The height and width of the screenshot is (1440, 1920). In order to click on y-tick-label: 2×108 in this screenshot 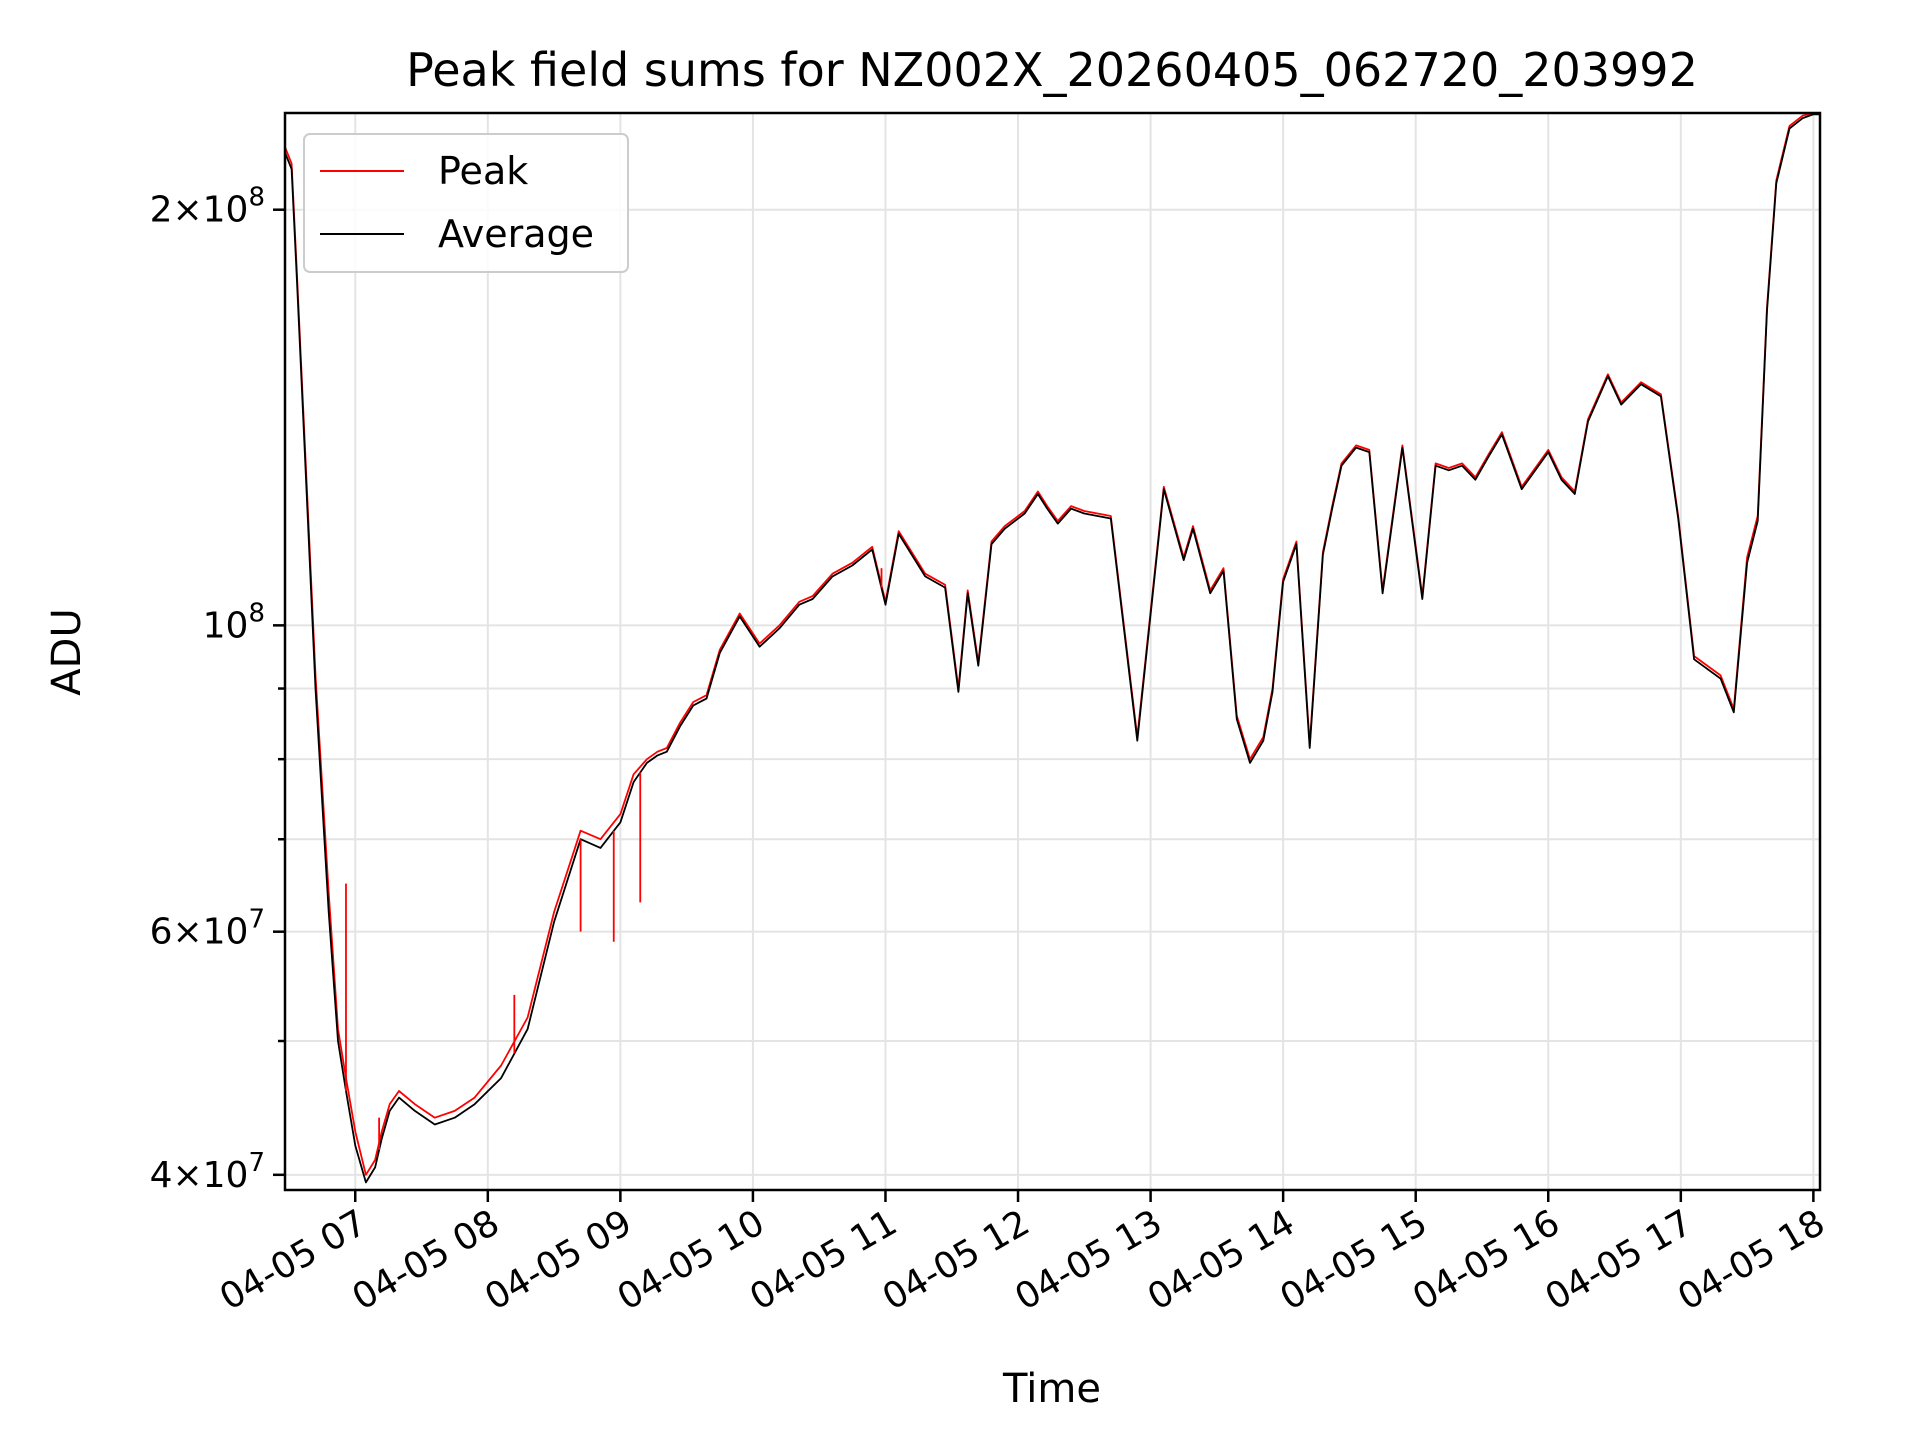, I will do `click(207, 207)`.